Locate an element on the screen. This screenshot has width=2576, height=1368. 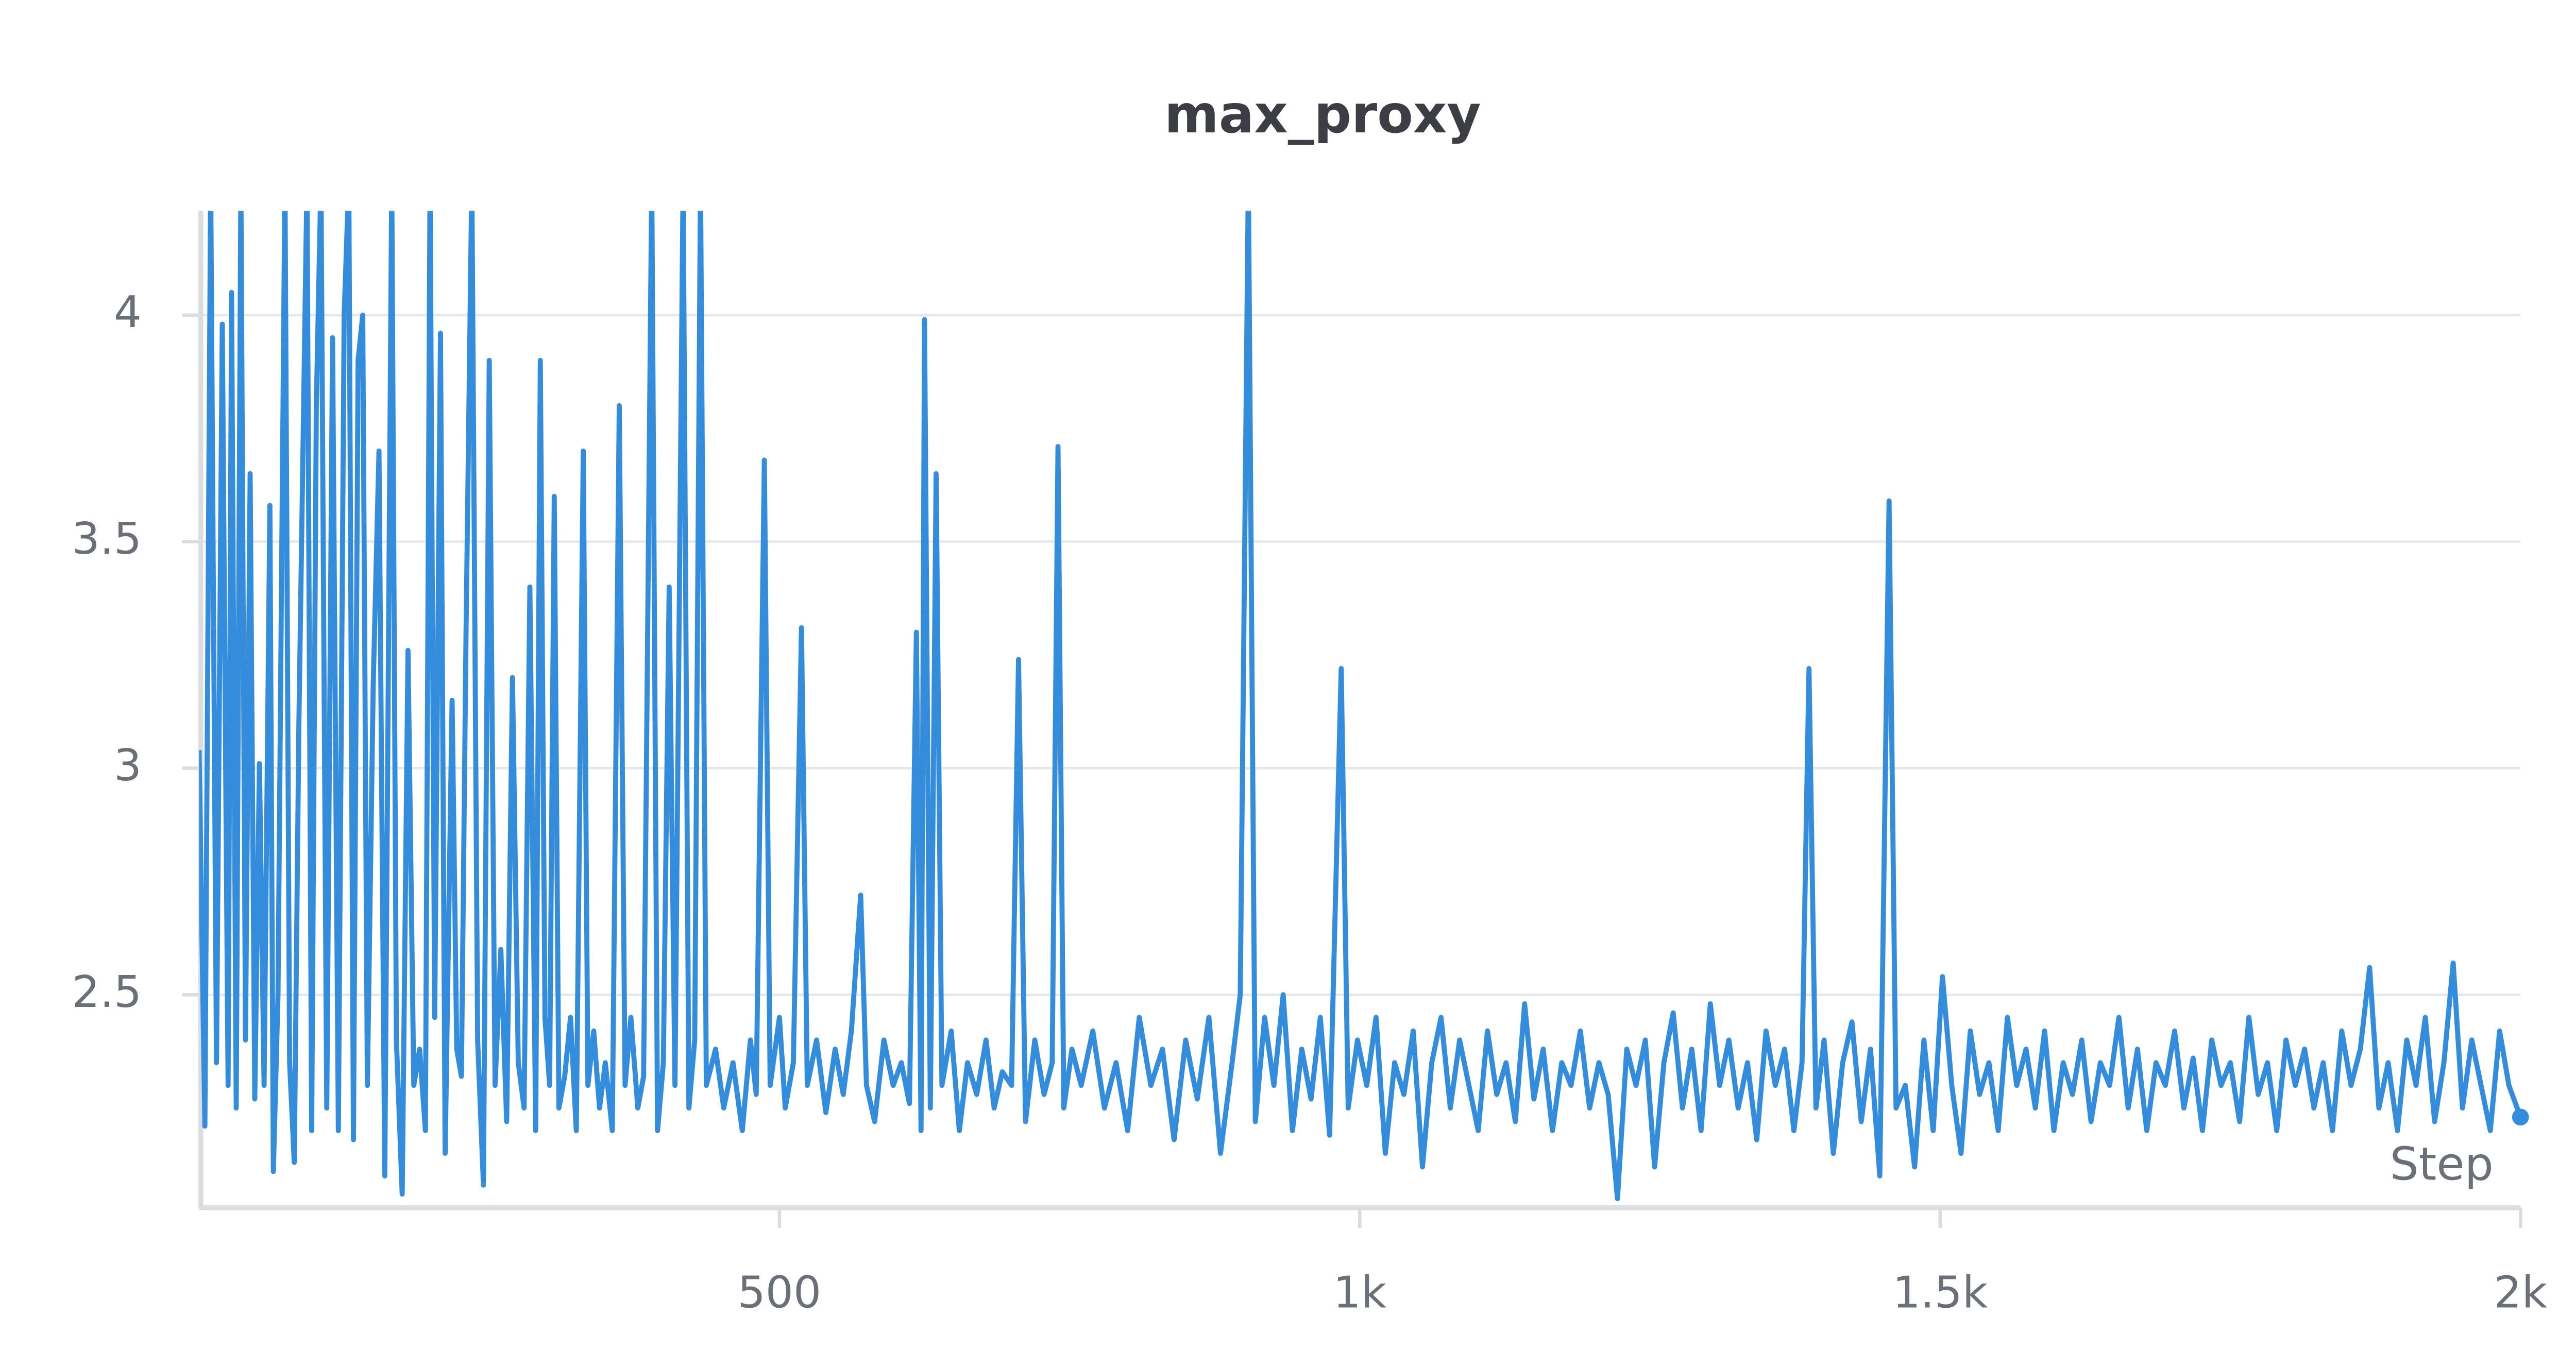
x-tick-label: 2k is located at coordinates (2521, 1292).